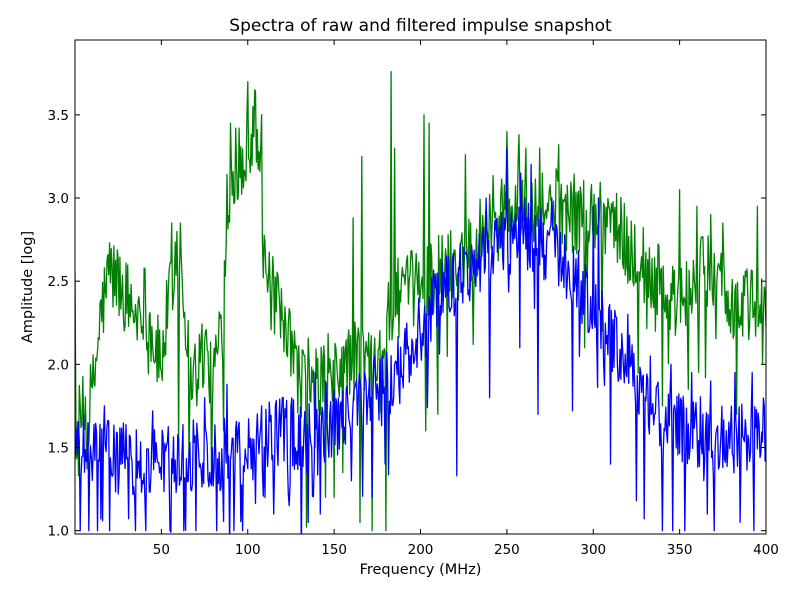 This screenshot has width=800, height=600. What do you see at coordinates (58, 199) in the screenshot?
I see `y-tick-label: 3.0` at bounding box center [58, 199].